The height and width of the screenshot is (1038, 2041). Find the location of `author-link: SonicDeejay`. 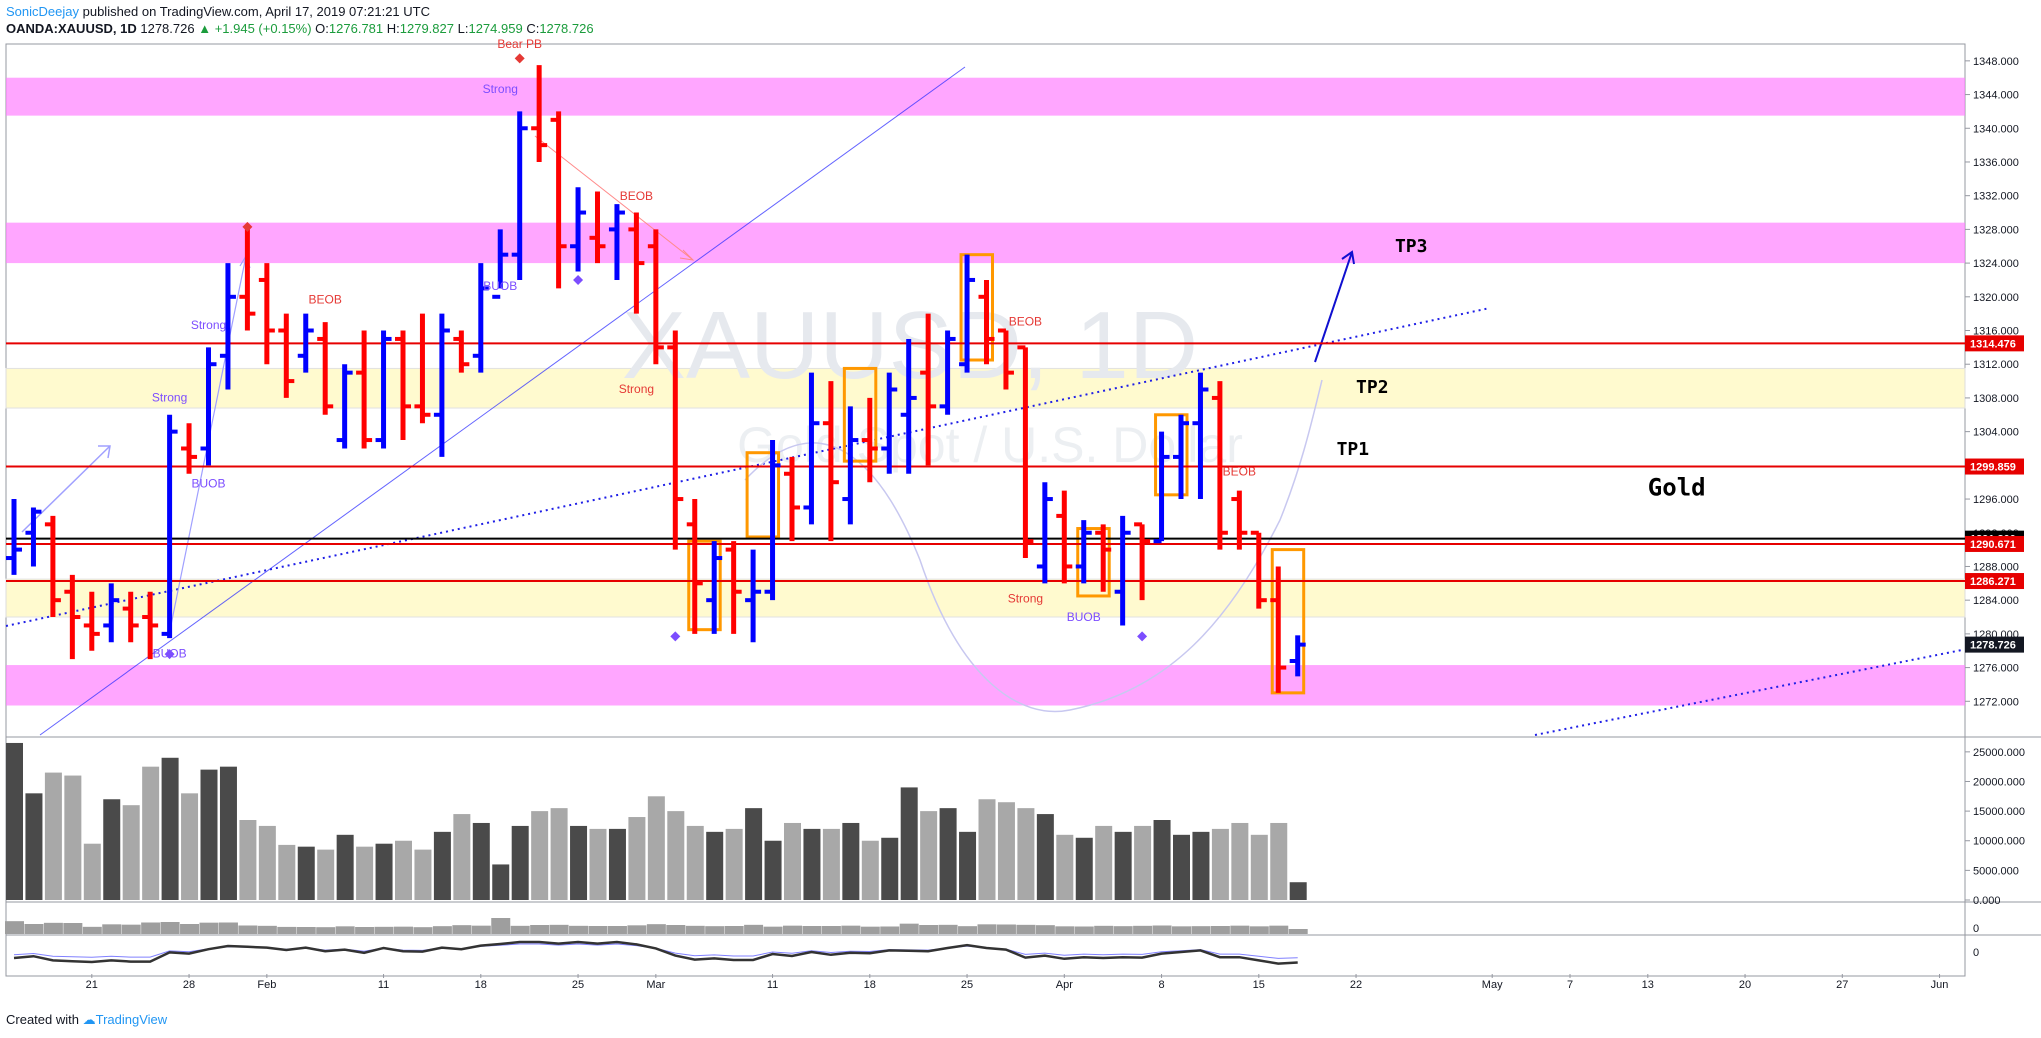

author-link: SonicDeejay is located at coordinates (42, 11).